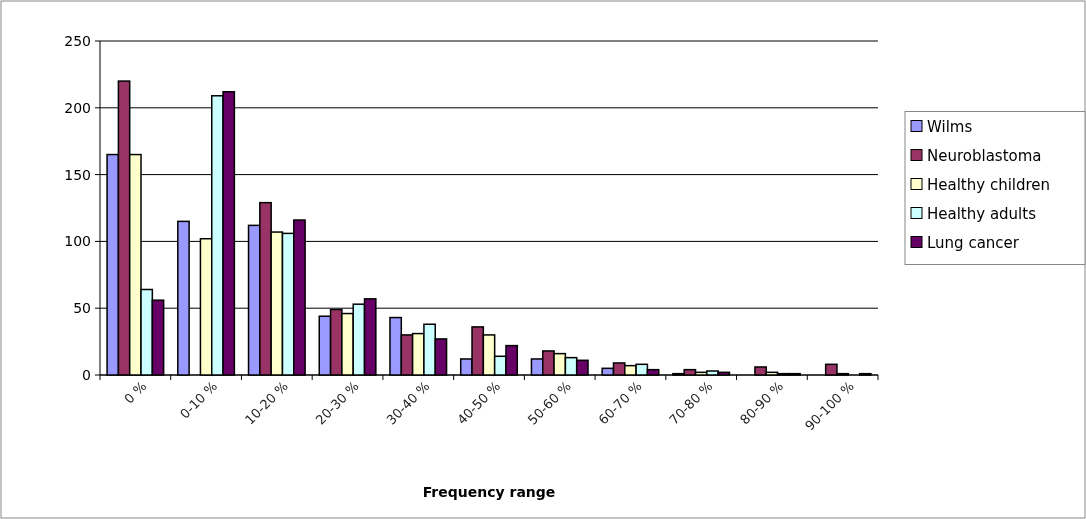  I want to click on legend-label: Neuroblastoma, so click(984, 155).